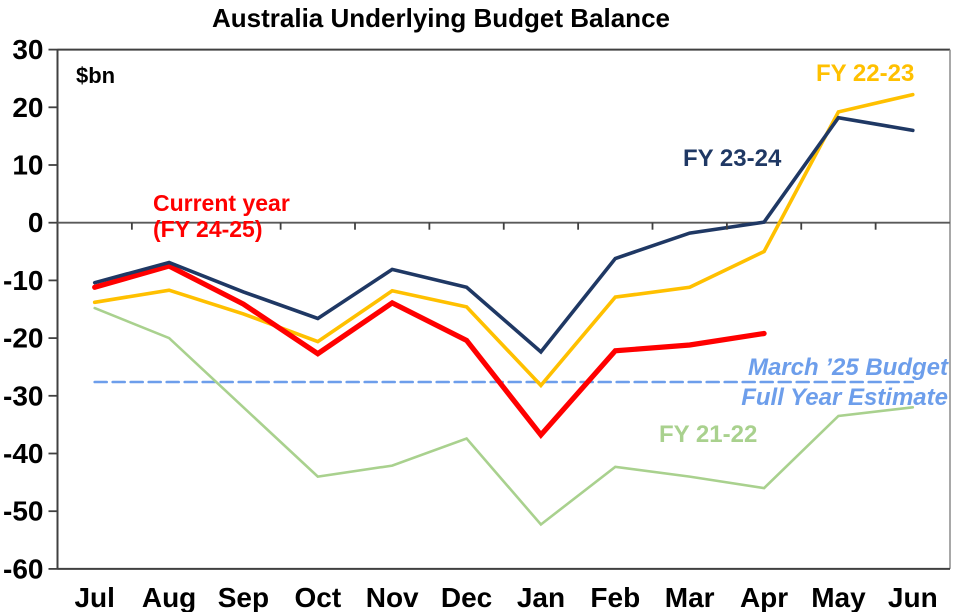 The image size is (958, 612). What do you see at coordinates (615, 597) in the screenshot?
I see `x-axis-month-label: Feb` at bounding box center [615, 597].